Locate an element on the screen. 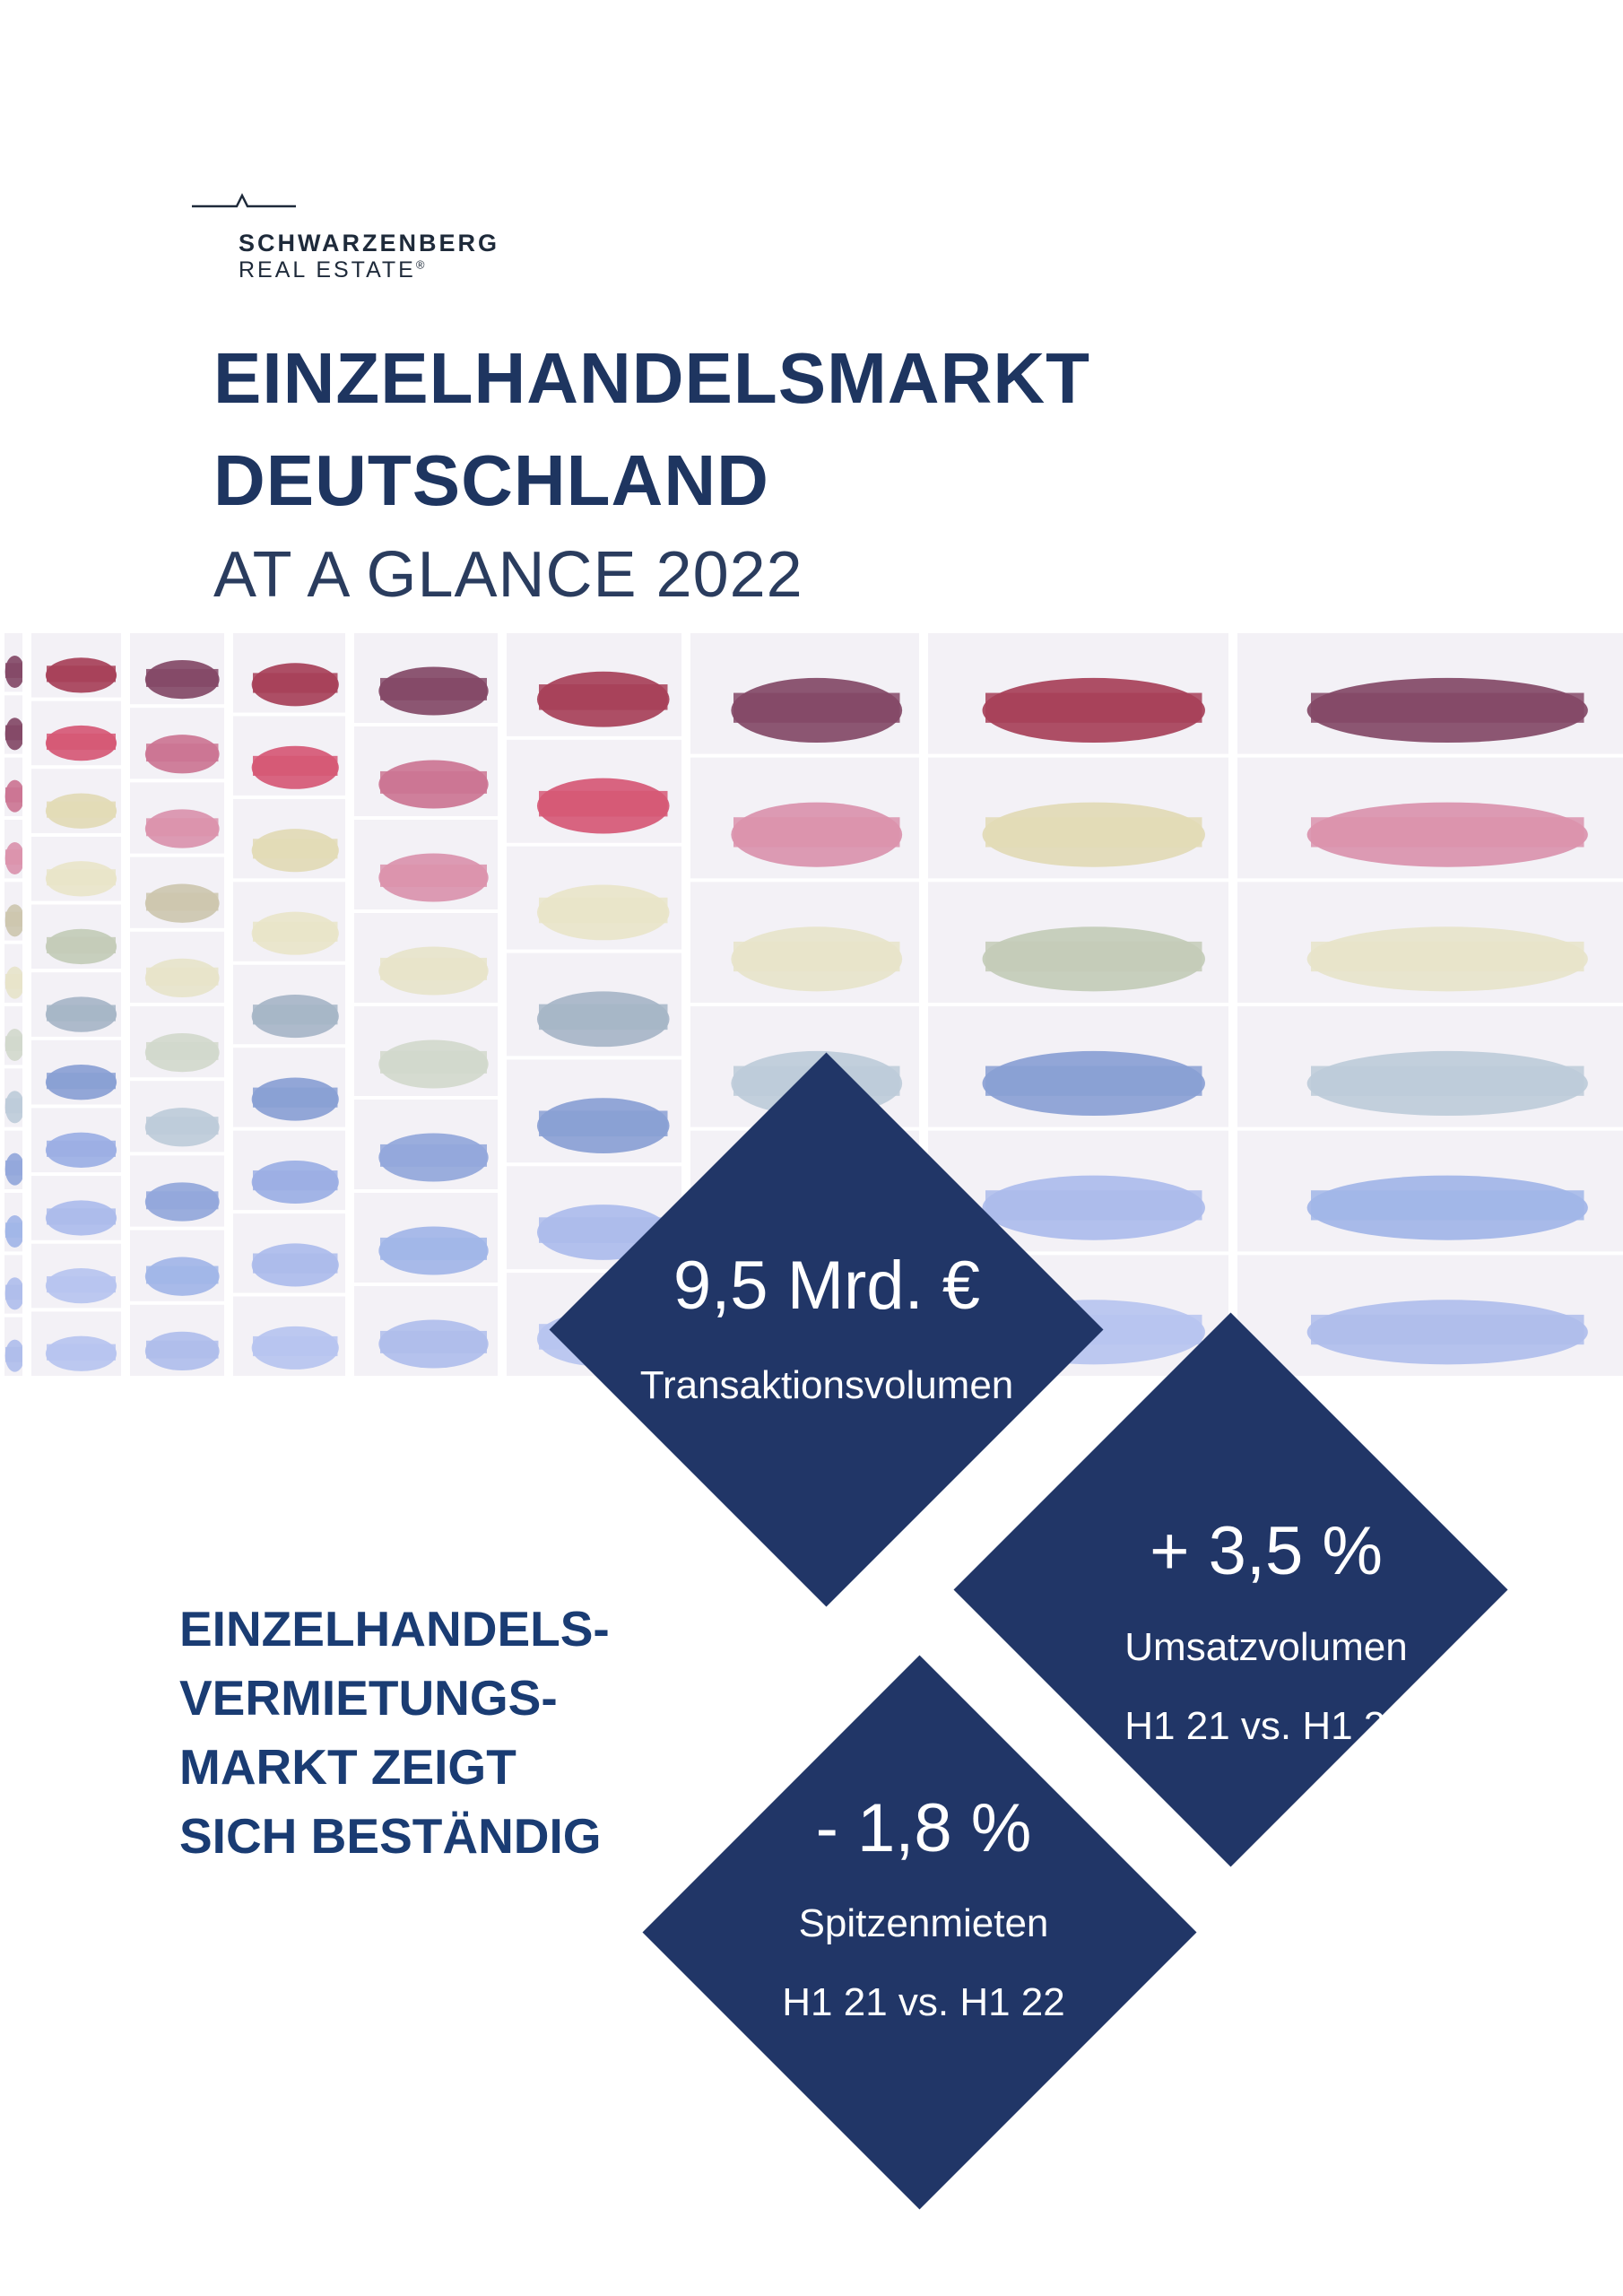 Image resolution: width=1623 pixels, height=2296 pixels. sales-volume-period: H1 21 vs. H1 22 is located at coordinates (1266, 1726).